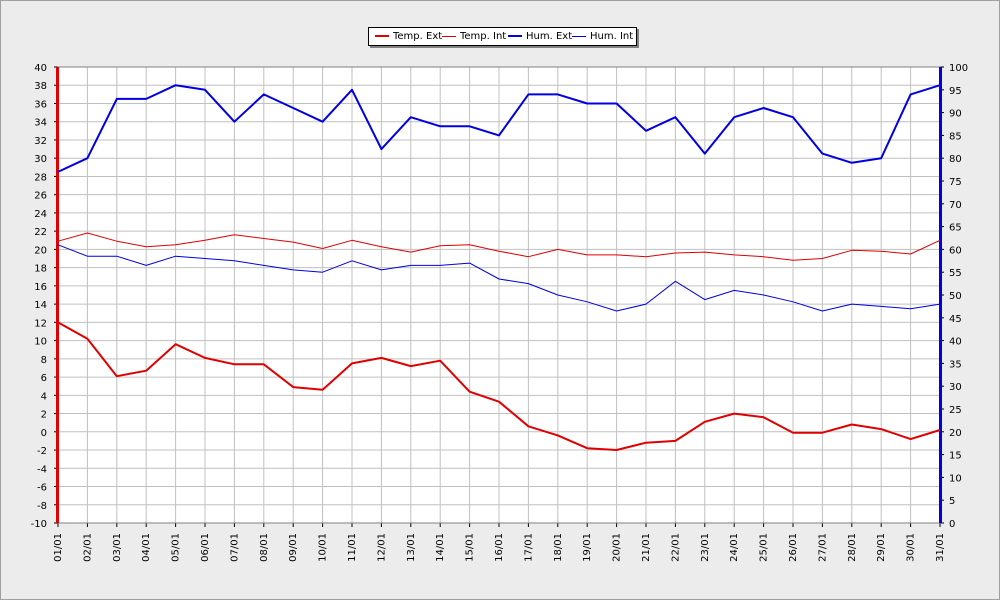 The width and height of the screenshot is (1000, 600). What do you see at coordinates (42, 506) in the screenshot?
I see `left-axis-tick-label: -8` at bounding box center [42, 506].